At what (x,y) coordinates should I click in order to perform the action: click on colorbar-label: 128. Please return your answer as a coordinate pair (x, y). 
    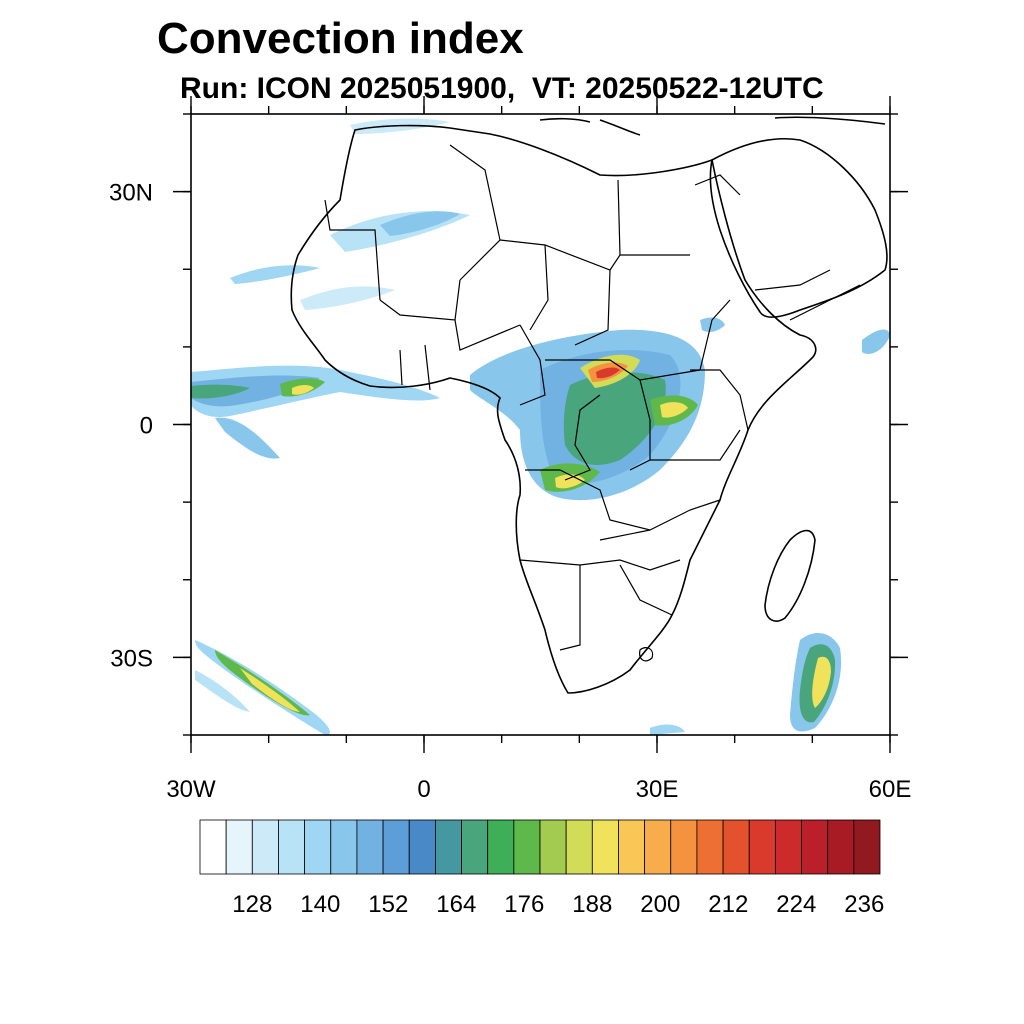
    Looking at the image, I should click on (252, 904).